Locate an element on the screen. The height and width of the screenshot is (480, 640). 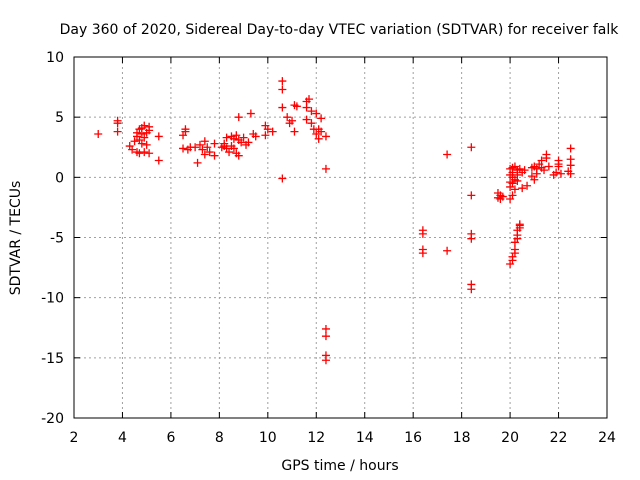
x-tick-labels: 2 4 6 8 10 12 14 16 18 20 22 24 is located at coordinates (343, 438).